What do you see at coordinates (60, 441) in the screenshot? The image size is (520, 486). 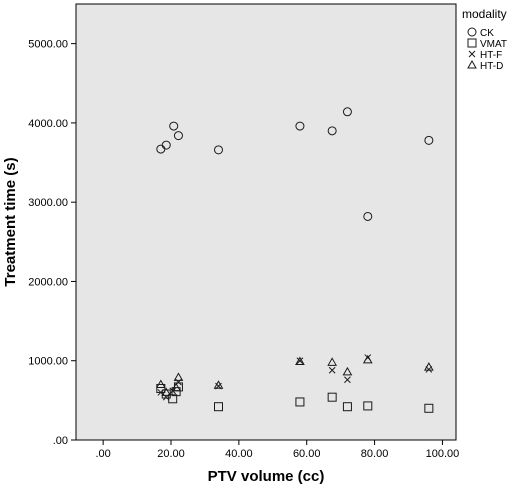 I see `y-tick-label: .00` at bounding box center [60, 441].